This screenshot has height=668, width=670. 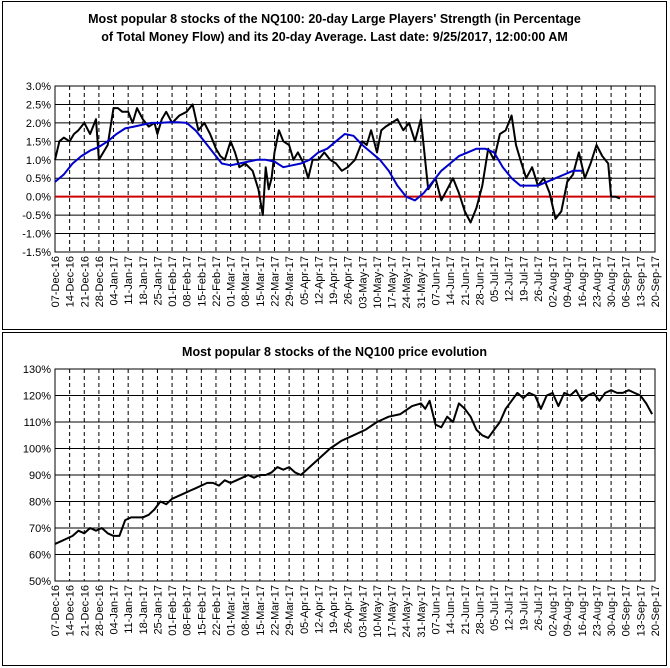 I want to click on y-tick-label: 110%, so click(x=38, y=423).